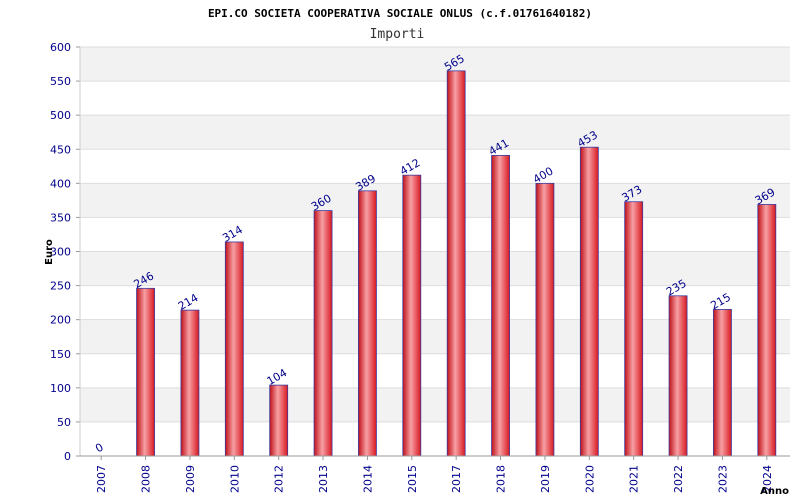 This screenshot has height=500, width=800. Describe the element at coordinates (60, 81) in the screenshot. I see `y-tick-label: 550` at that location.